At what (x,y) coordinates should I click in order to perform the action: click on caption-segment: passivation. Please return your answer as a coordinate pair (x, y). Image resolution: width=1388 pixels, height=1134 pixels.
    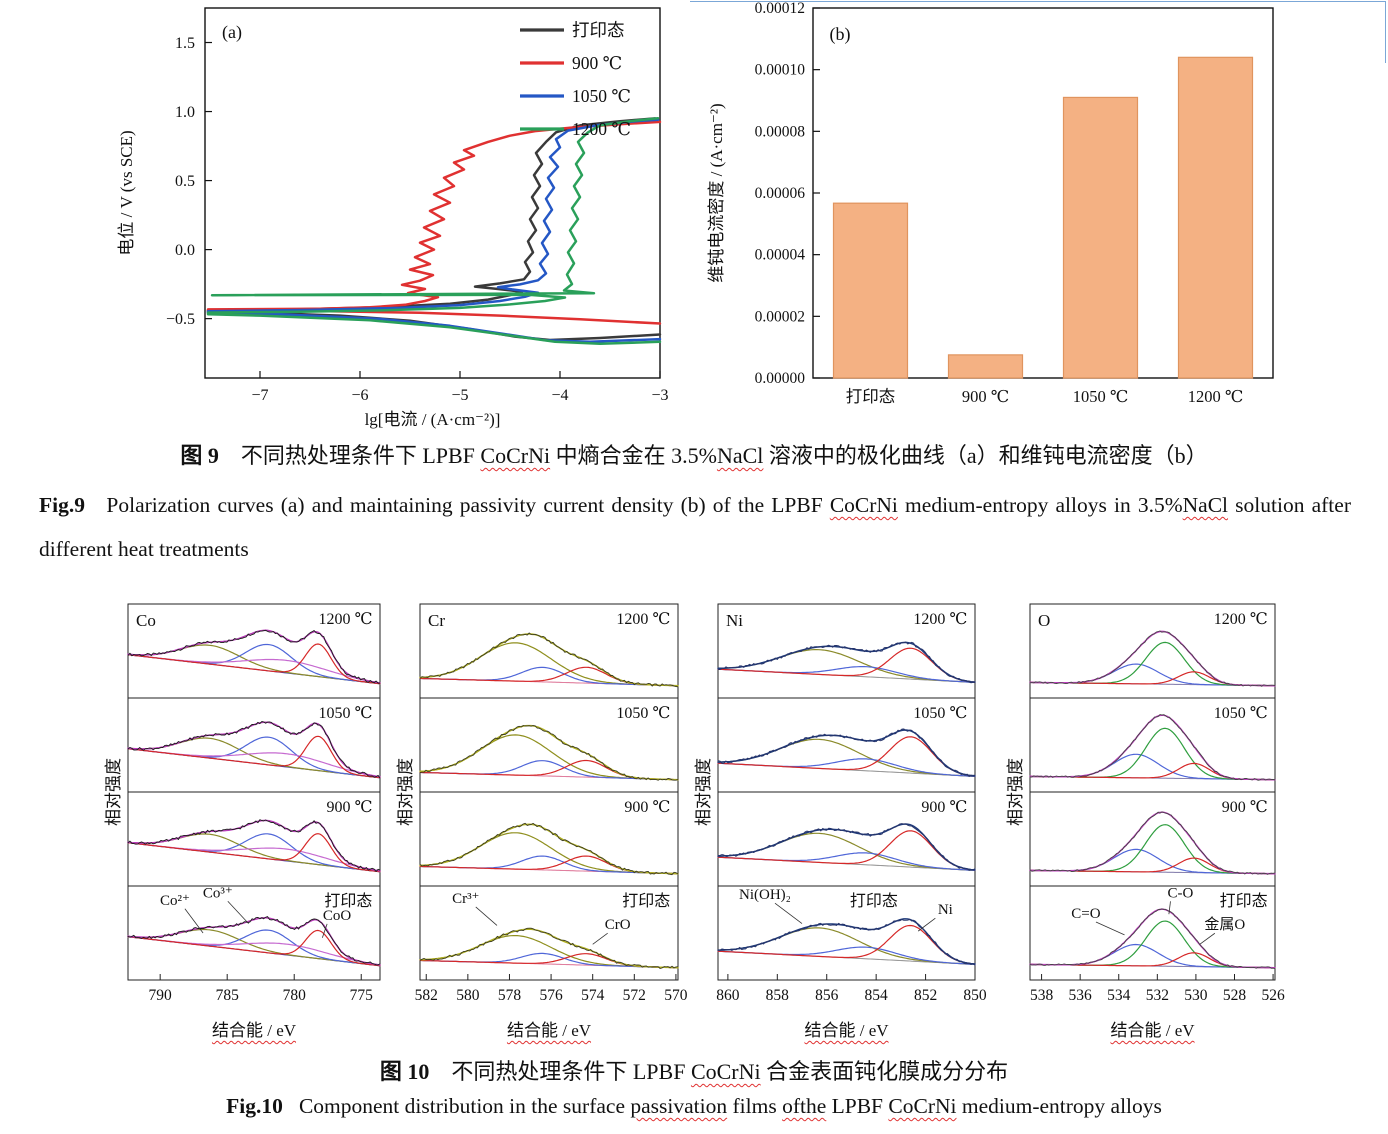
    Looking at the image, I should click on (679, 1106).